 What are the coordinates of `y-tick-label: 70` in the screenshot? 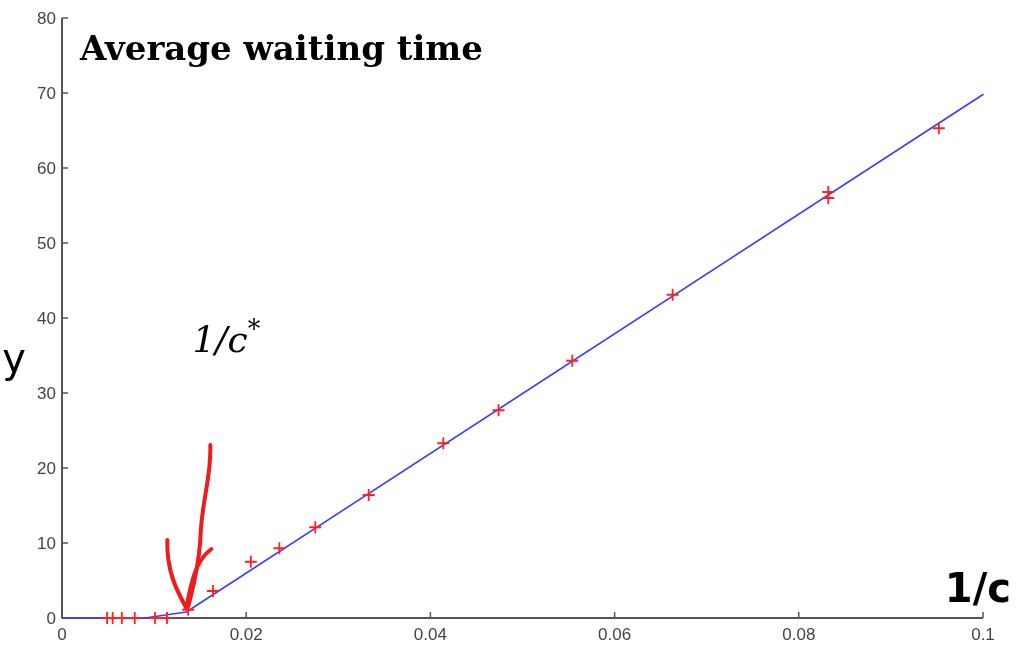 It's located at (46, 93).